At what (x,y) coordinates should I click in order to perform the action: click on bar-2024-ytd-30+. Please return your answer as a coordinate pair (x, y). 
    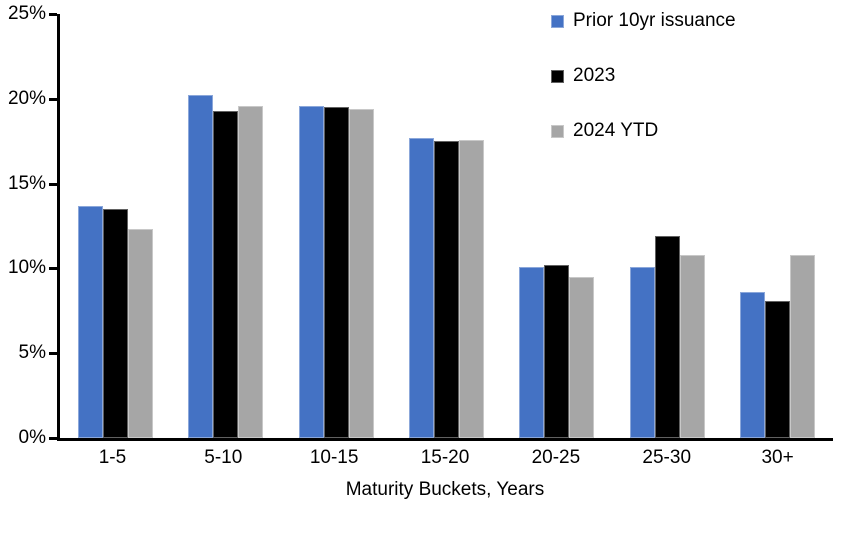
    Looking at the image, I should click on (803, 346).